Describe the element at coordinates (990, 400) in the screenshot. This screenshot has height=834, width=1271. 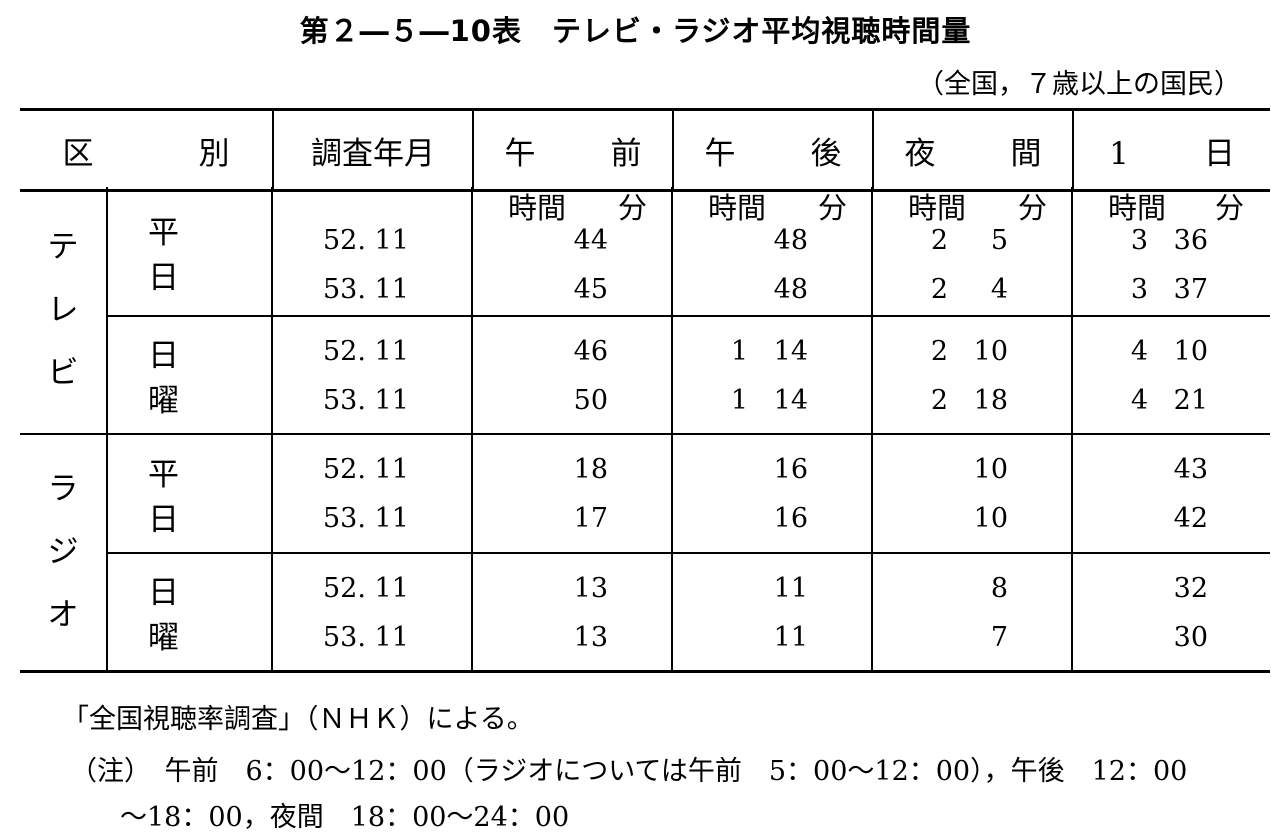
I see `night-minutes: 18` at that location.